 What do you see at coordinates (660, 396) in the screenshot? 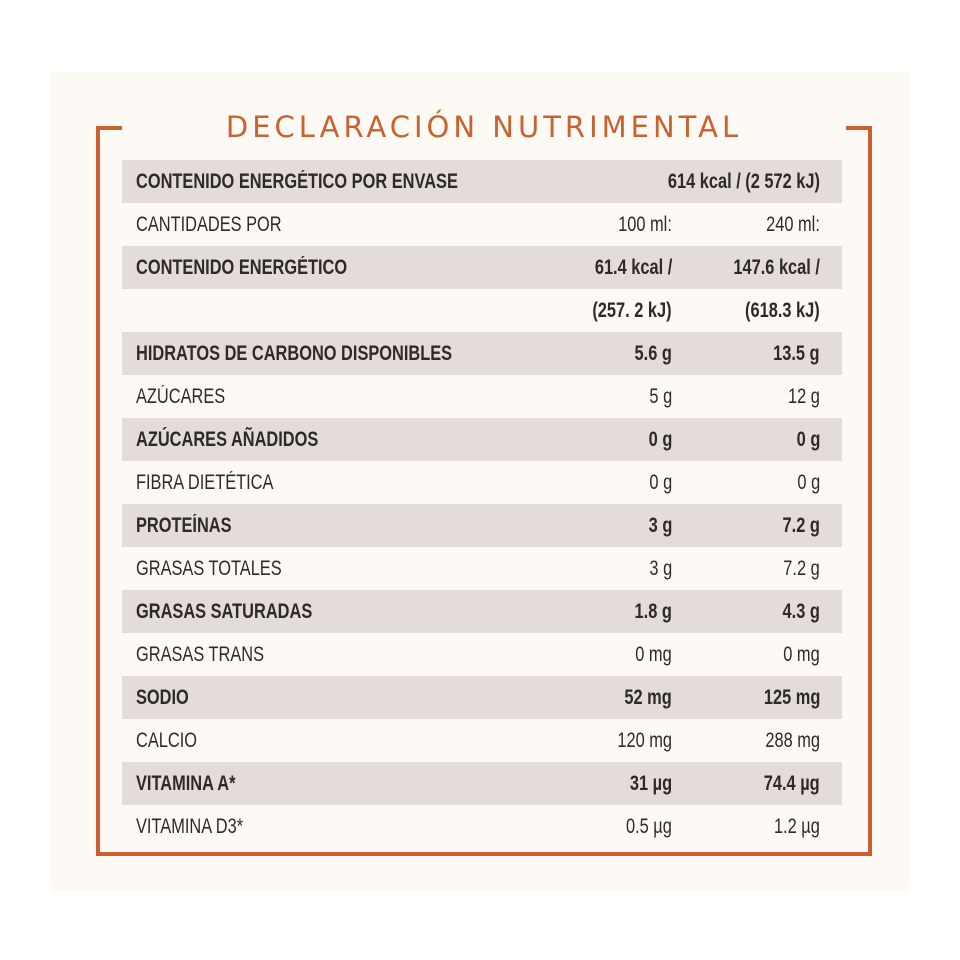
I see `nutrient-value-100ml: 5 g` at bounding box center [660, 396].